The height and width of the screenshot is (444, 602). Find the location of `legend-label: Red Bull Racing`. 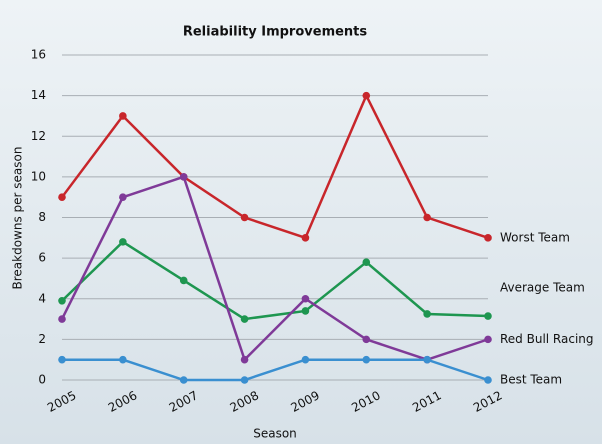

legend-label: Red Bull Racing is located at coordinates (547, 339).